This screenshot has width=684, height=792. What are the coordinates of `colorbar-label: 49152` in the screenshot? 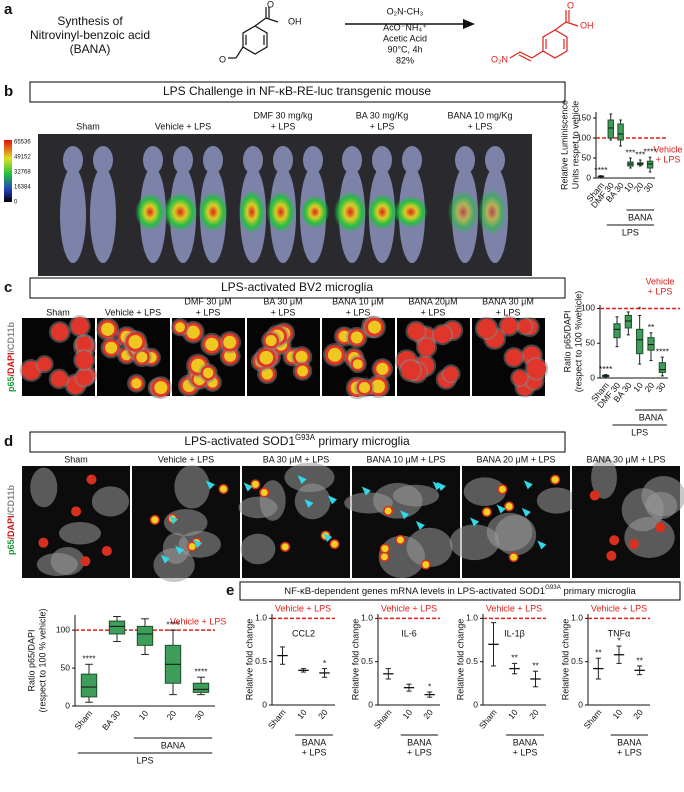 It's located at (22, 158).